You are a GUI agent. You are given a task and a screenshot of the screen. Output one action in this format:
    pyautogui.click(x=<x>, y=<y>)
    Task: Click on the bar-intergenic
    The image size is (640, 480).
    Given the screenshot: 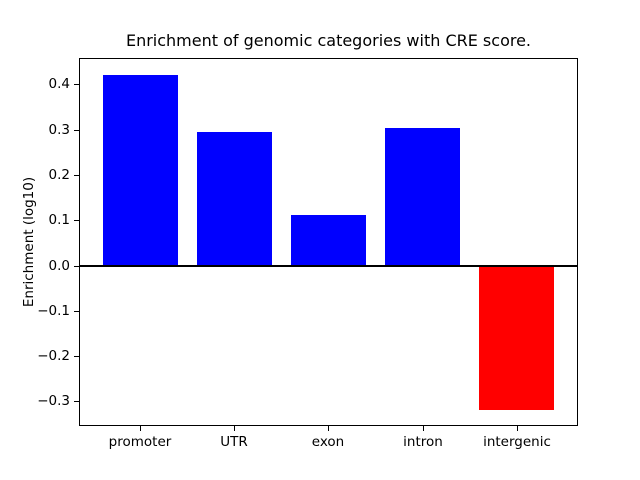 What is the action you would take?
    pyautogui.click(x=517, y=337)
    